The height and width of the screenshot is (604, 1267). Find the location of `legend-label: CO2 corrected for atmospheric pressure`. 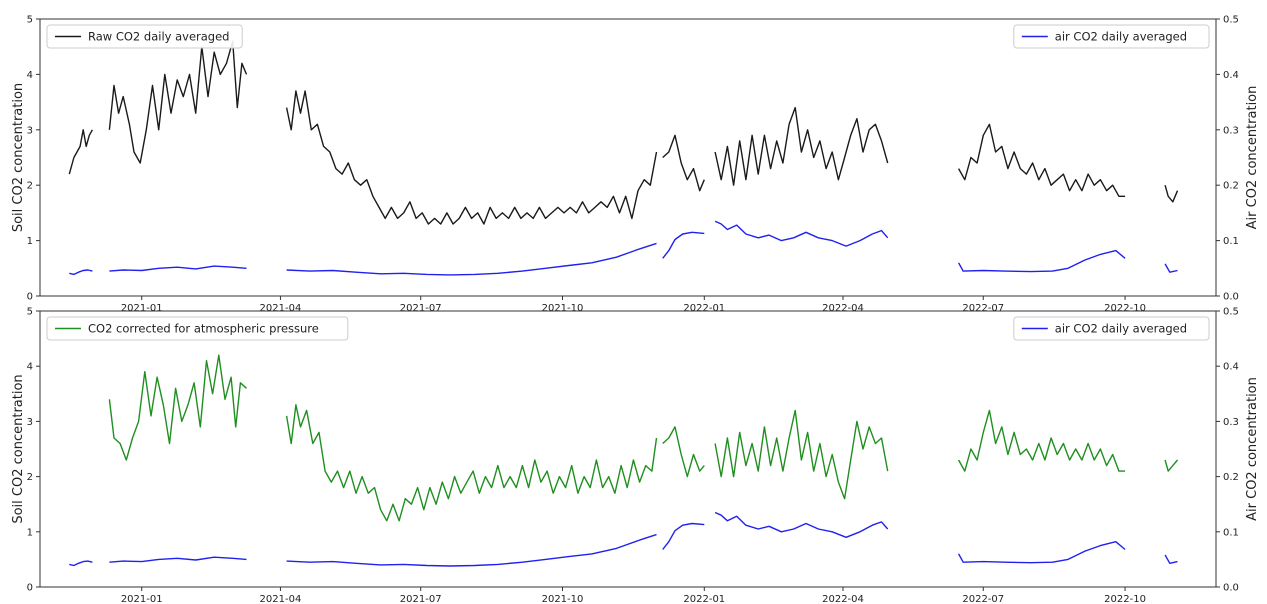

legend-label: CO2 corrected for atmospheric pressure is located at coordinates (203, 329).